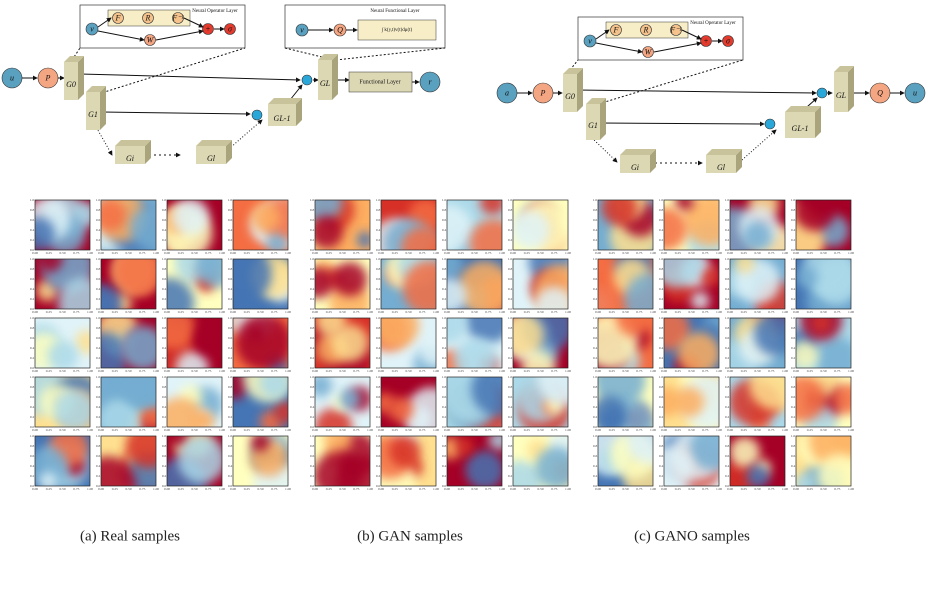 The width and height of the screenshot is (950, 593). Describe the element at coordinates (713, 23) in the screenshot. I see `inset-title: Neural Operator Layer` at that location.